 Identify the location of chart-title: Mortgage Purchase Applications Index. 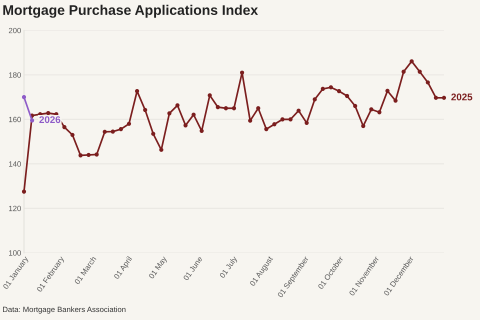
(130, 11).